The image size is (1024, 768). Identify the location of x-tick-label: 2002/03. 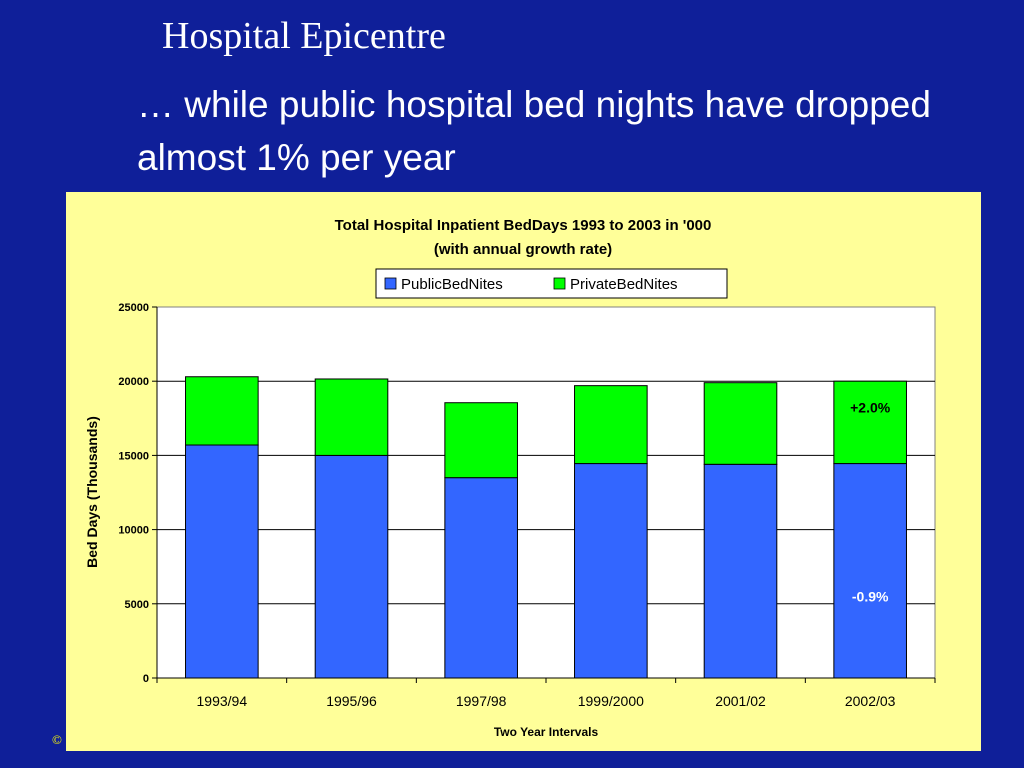
(870, 701).